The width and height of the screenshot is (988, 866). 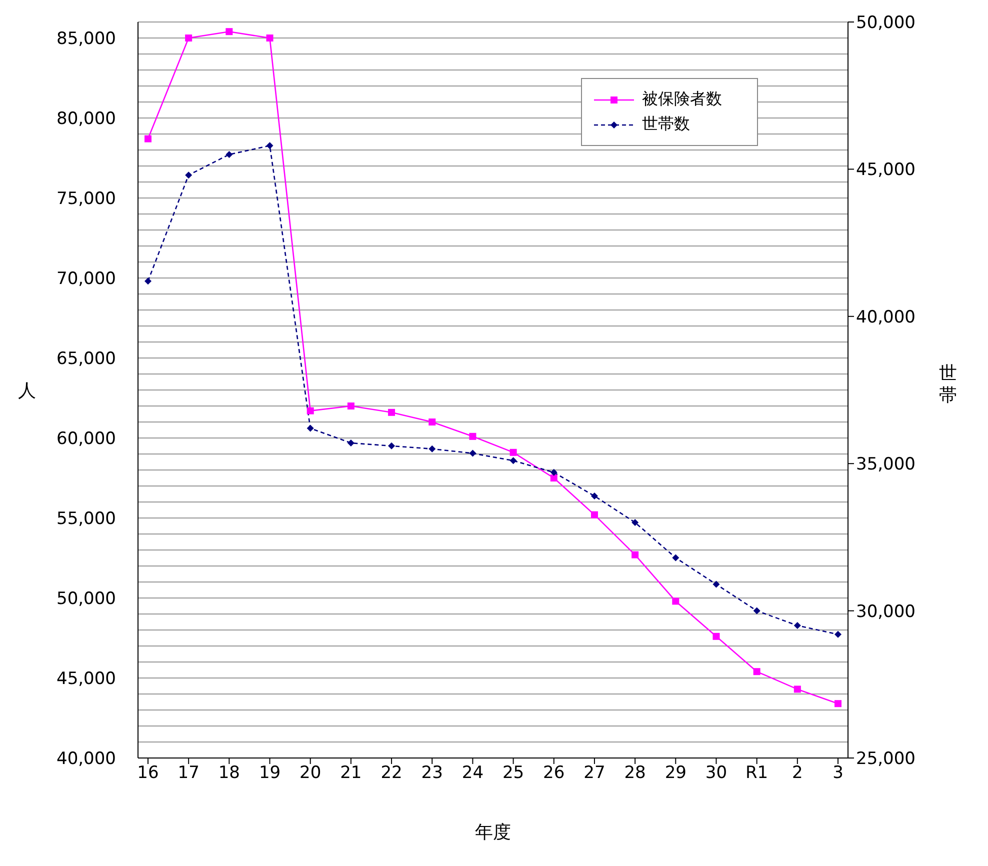 I want to click on x-tick-label: 28, so click(x=635, y=773).